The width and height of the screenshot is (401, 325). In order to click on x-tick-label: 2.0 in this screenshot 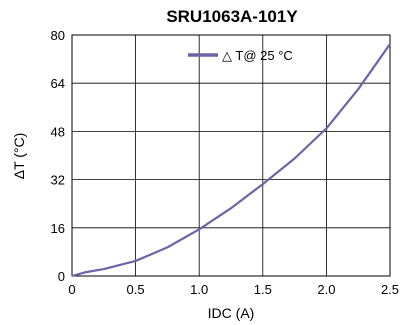, I will do `click(326, 289)`.